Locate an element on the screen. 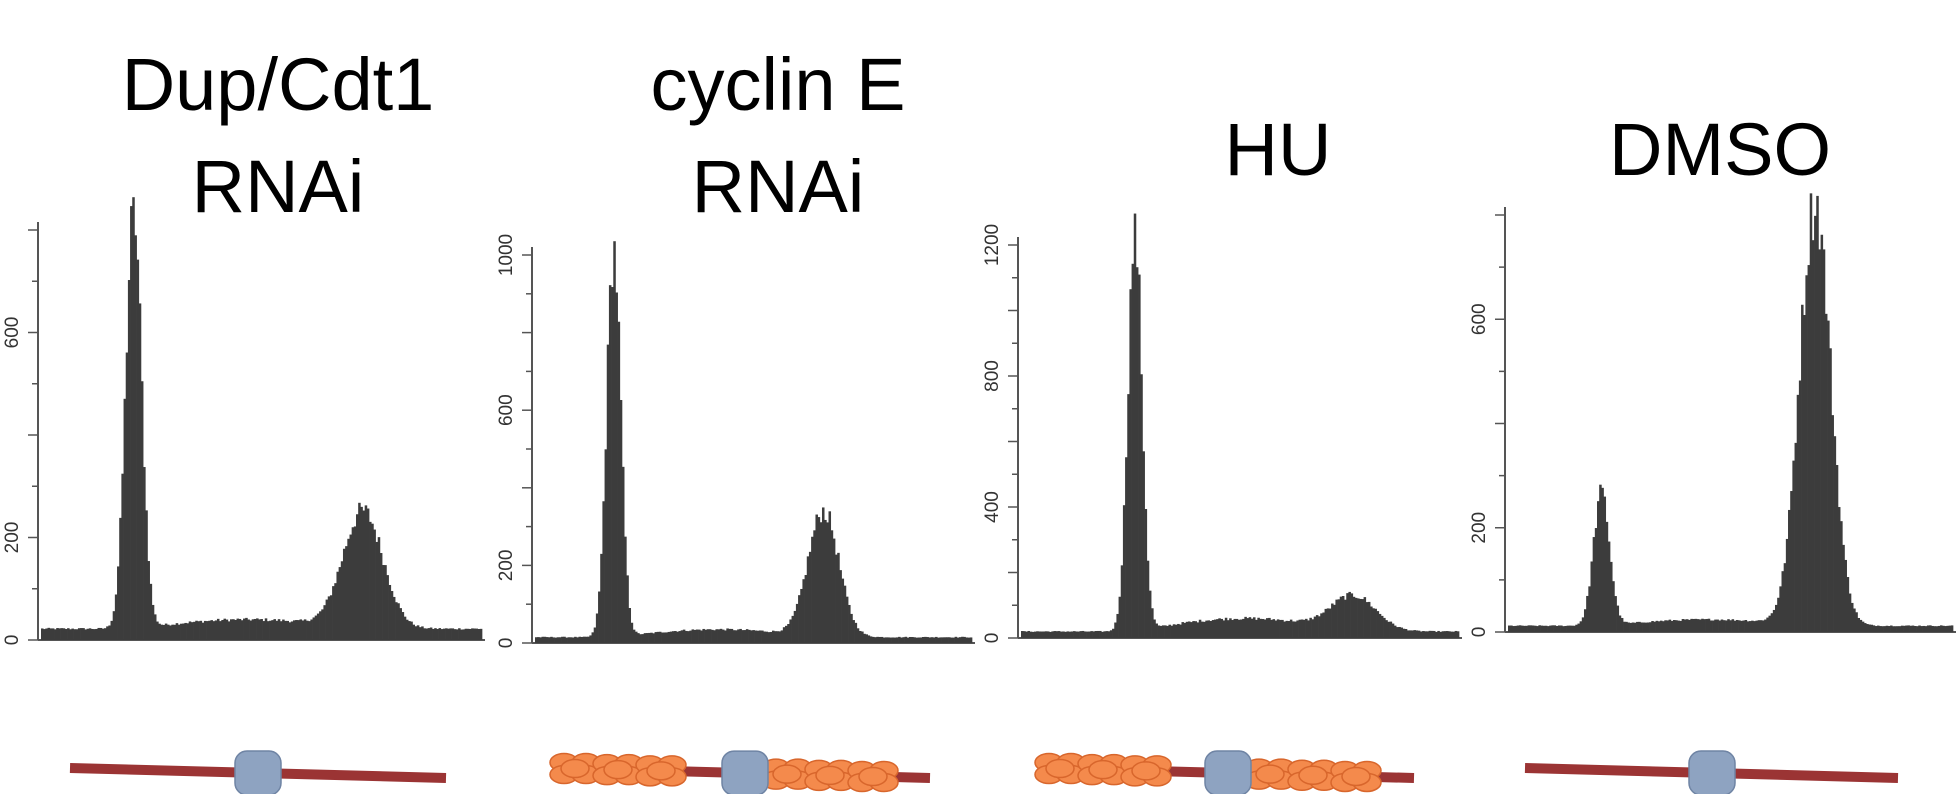 The width and height of the screenshot is (1956, 794). mcm-complex-icon is located at coordinates (1270, 774).